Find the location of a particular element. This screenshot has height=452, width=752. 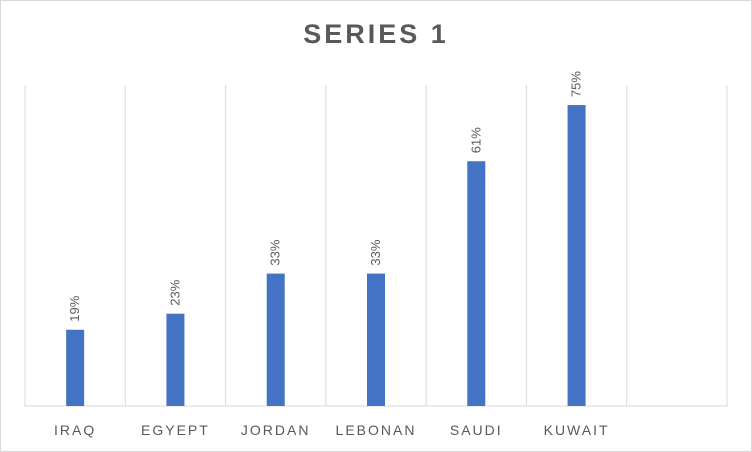

data-label-iraq: 19% is located at coordinates (74, 308).